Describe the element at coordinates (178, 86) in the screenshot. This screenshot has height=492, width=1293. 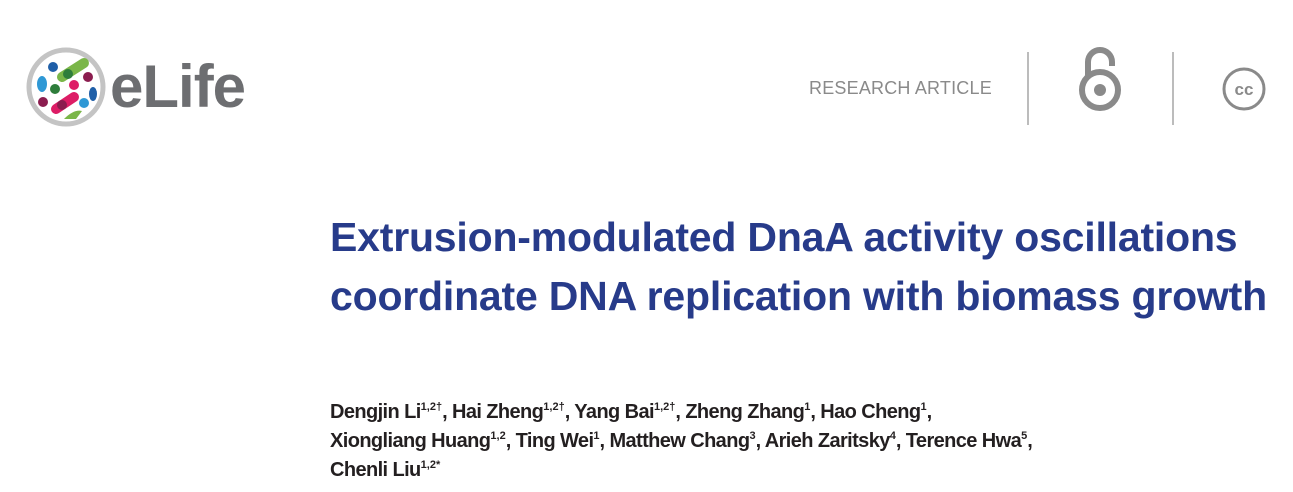
I see `elife-logo-text: eLife` at that location.